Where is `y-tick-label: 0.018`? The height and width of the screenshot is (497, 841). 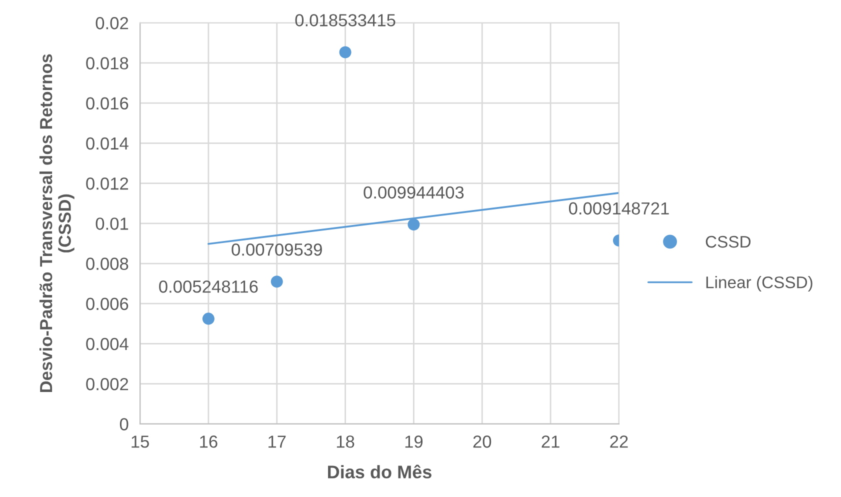
y-tick-label: 0.018 is located at coordinates (107, 63).